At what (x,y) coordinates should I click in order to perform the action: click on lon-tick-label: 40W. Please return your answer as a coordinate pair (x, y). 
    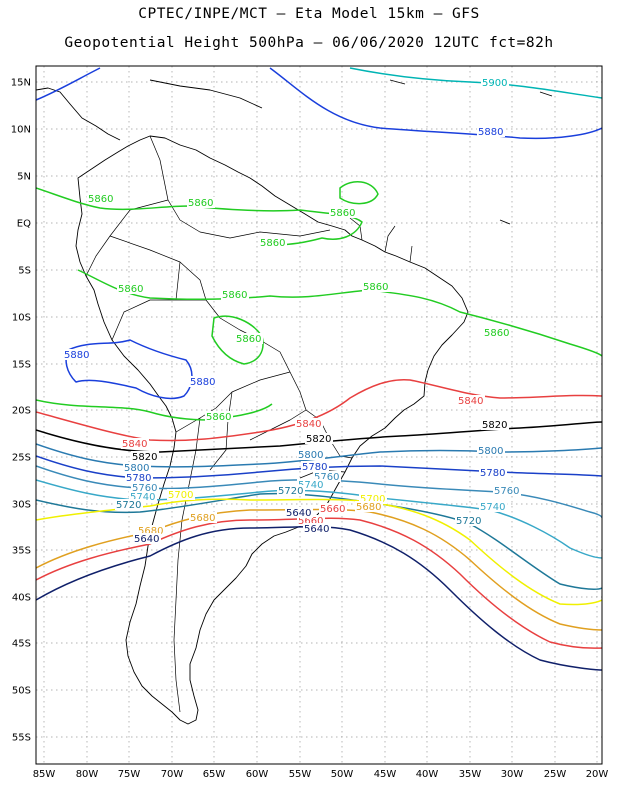
    Looking at the image, I should click on (427, 774).